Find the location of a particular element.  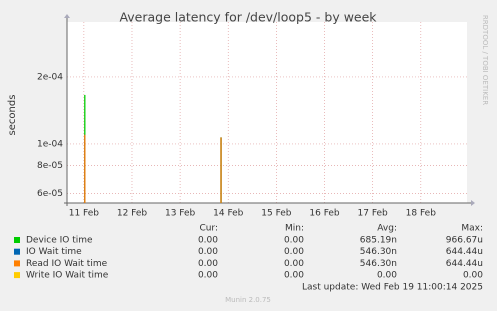

legend-label: Write IO Wait time is located at coordinates (67, 276).